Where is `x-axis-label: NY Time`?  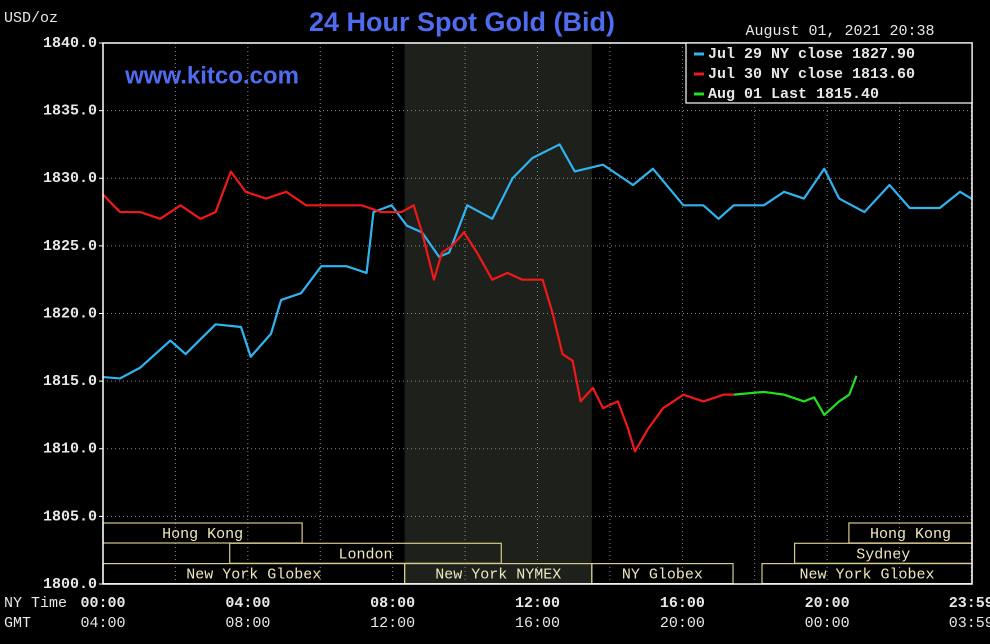
x-axis-label: NY Time is located at coordinates (35, 603).